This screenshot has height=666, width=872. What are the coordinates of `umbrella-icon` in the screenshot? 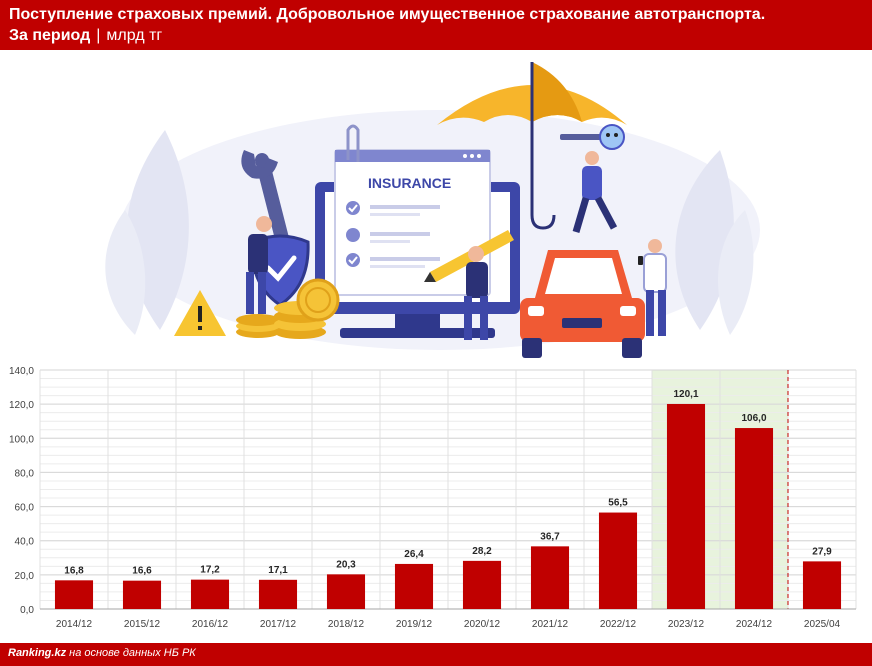 It's located at (532, 146).